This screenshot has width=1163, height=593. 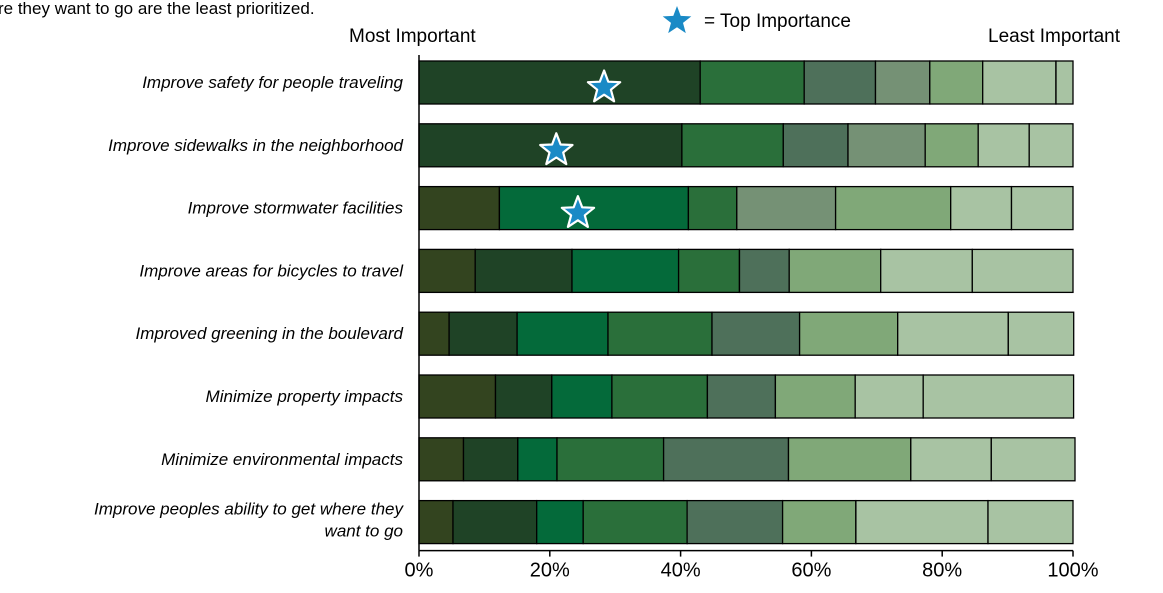 I want to click on category-label: Improve stormwater facilities, so click(x=296, y=208).